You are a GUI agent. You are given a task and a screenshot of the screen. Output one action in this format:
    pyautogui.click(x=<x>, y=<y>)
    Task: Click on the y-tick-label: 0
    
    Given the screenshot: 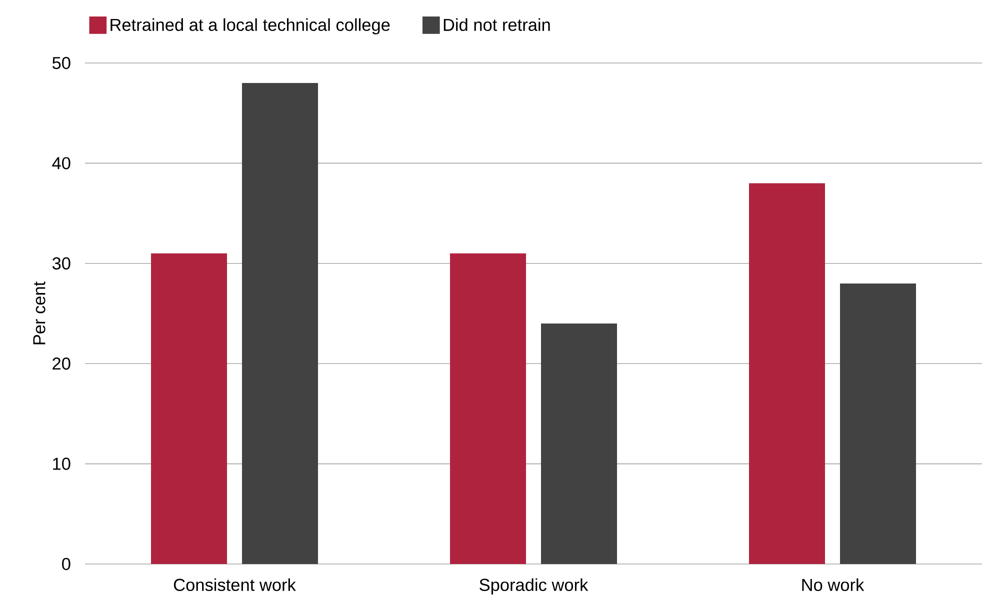 What is the action you would take?
    pyautogui.click(x=66, y=564)
    